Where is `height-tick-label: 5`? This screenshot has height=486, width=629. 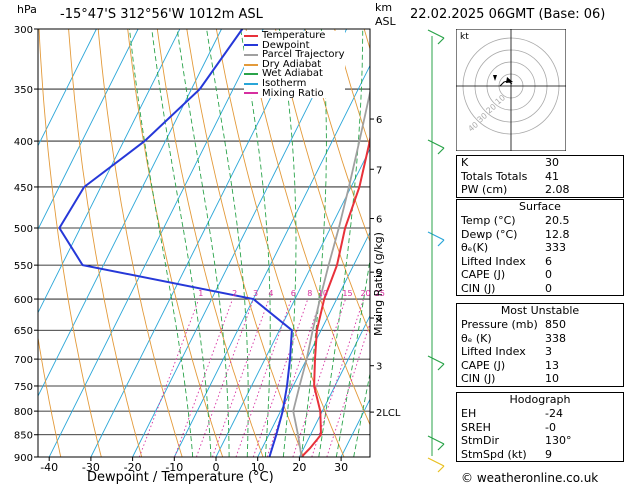
height-tick-label: 5 is located at coordinates (379, 273).